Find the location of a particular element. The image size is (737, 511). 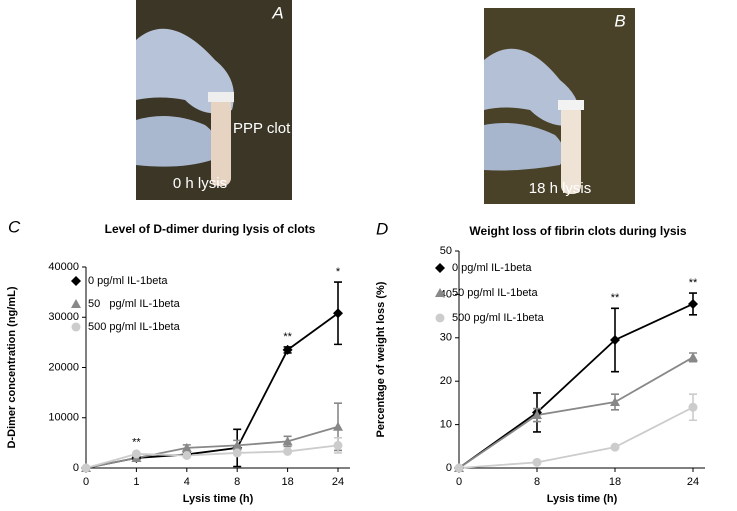

y-tick-label: 10000 is located at coordinates (63, 418).